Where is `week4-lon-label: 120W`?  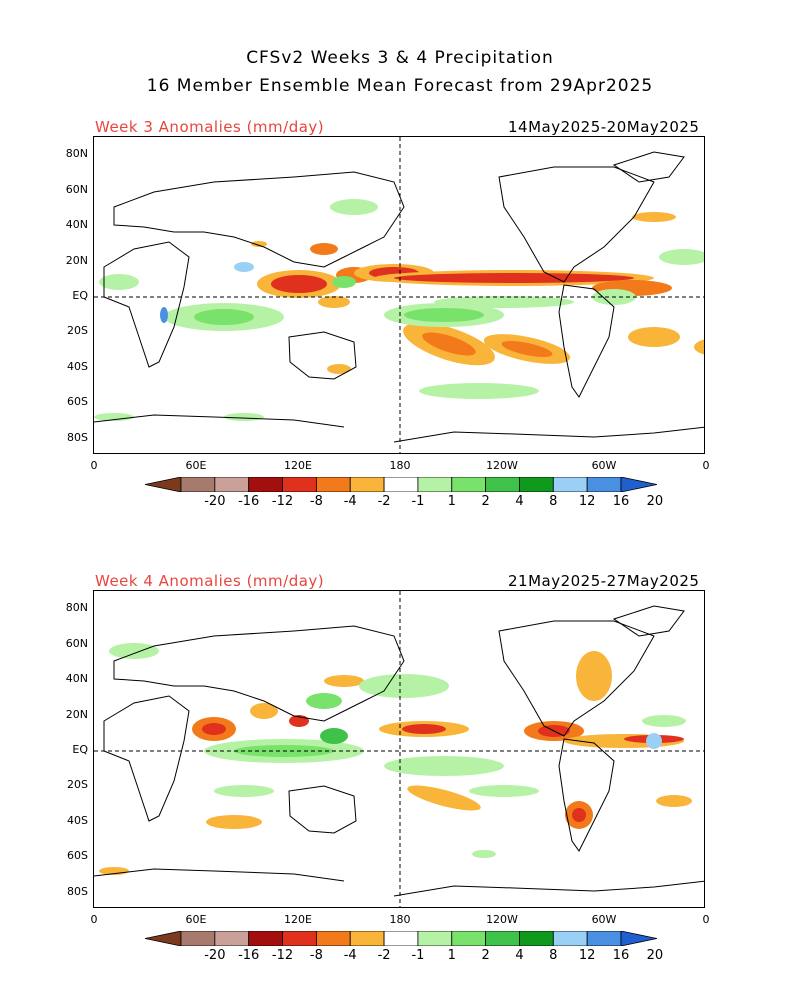 week4-lon-label: 120W is located at coordinates (502, 919).